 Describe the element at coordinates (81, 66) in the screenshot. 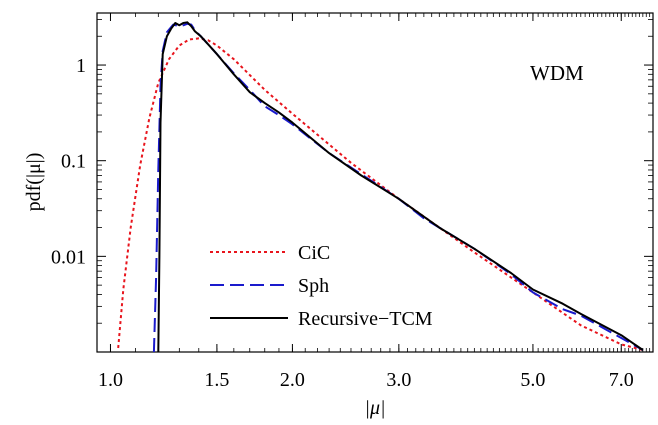

I see `y-tick-label: 1` at that location.